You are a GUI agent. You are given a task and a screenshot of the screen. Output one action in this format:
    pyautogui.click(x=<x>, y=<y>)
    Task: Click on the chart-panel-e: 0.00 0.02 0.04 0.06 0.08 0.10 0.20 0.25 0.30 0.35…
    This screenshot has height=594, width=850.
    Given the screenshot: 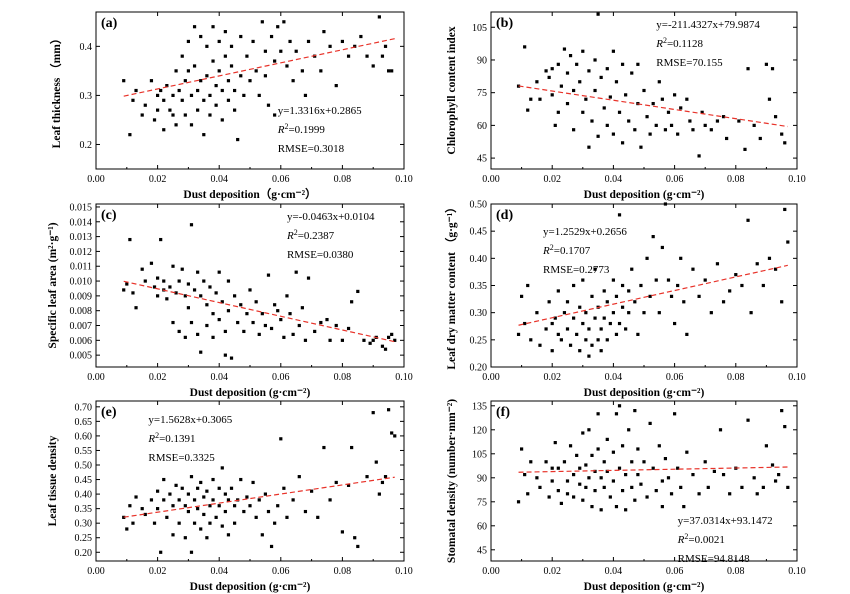 What is the action you would take?
    pyautogui.click(x=230, y=496)
    